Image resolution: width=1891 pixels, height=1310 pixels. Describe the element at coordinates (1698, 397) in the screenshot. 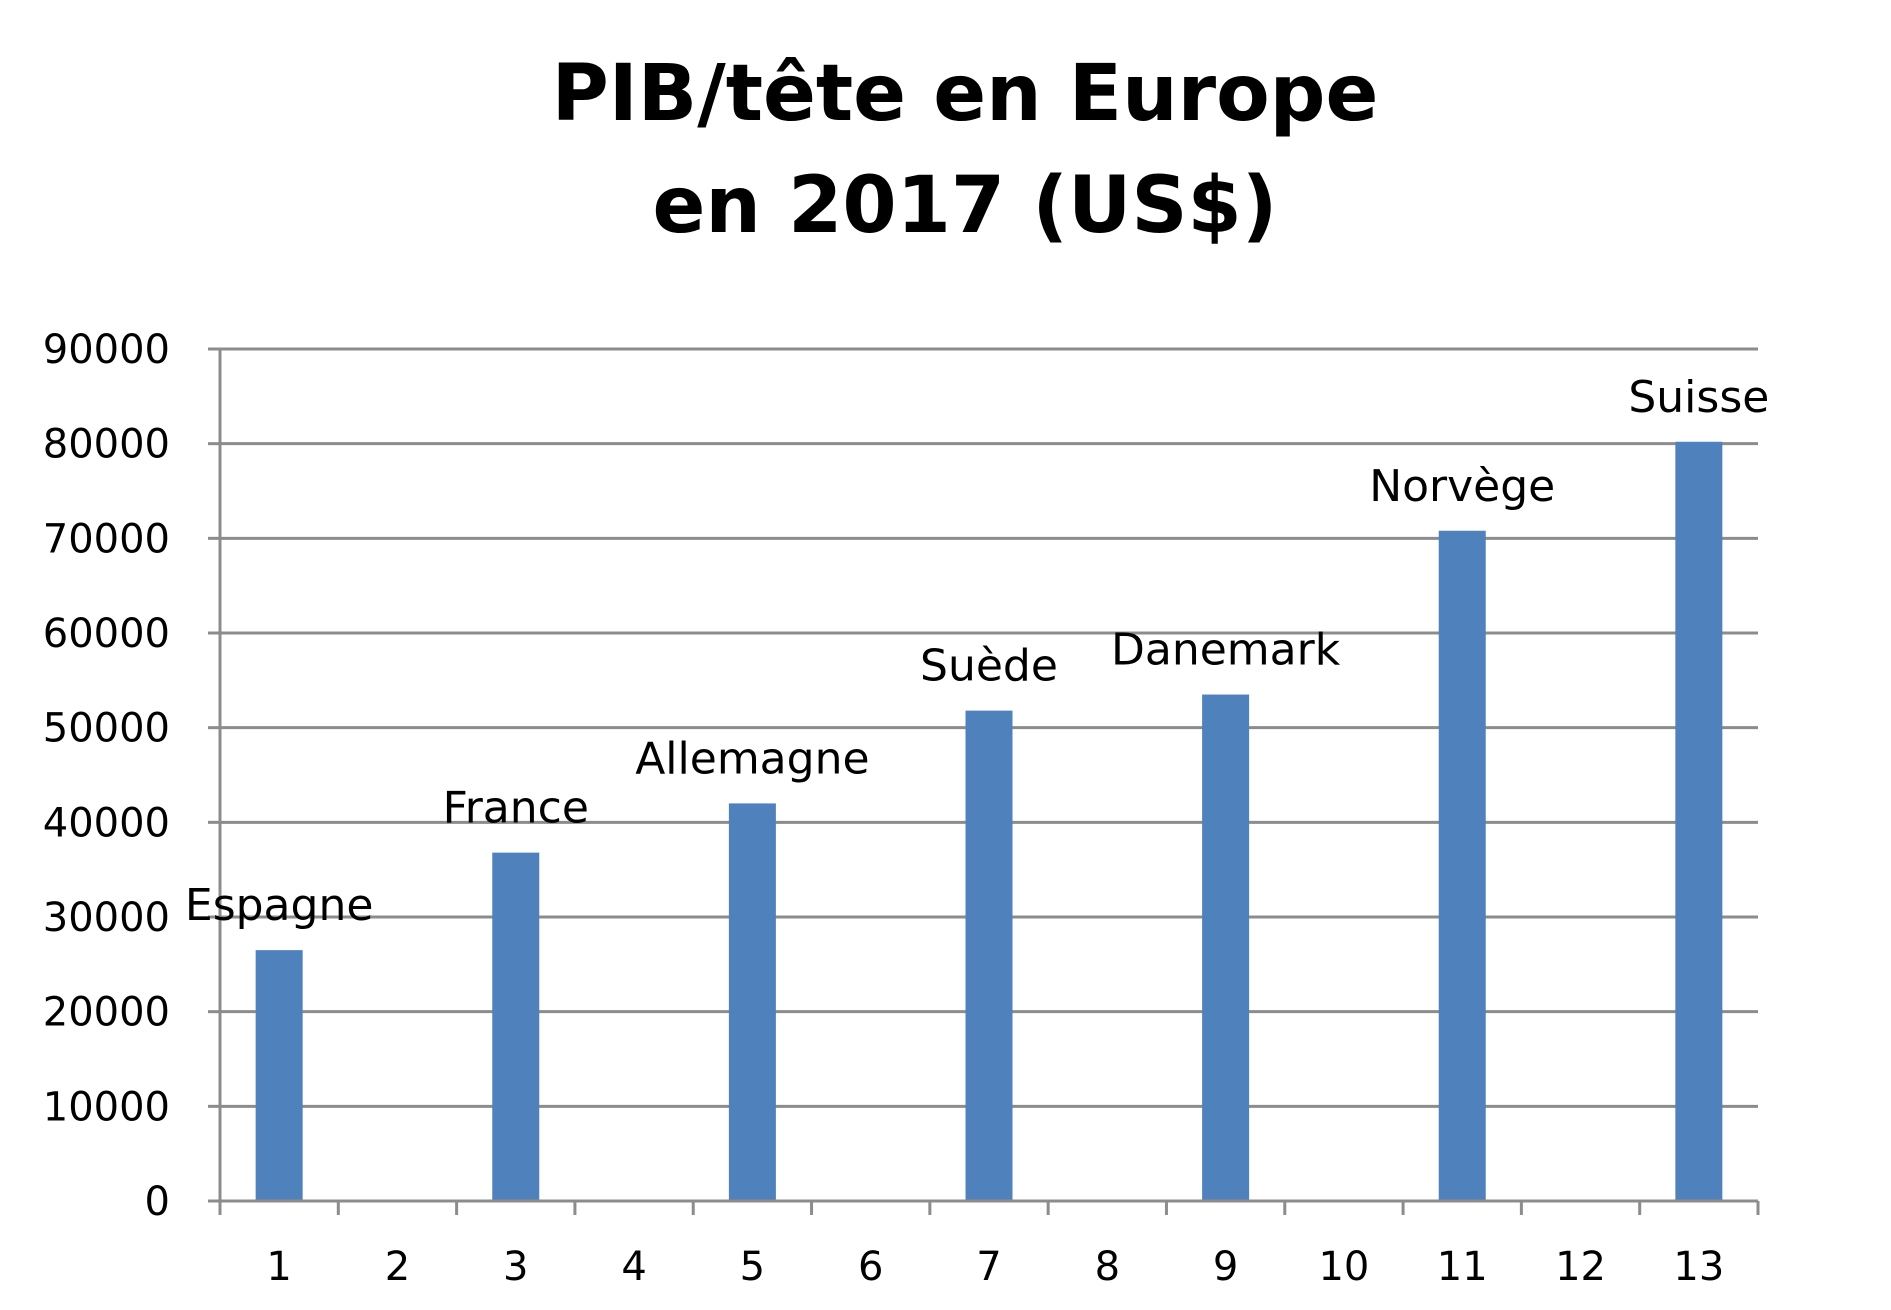

I see `bar-label: Suisse` at that location.